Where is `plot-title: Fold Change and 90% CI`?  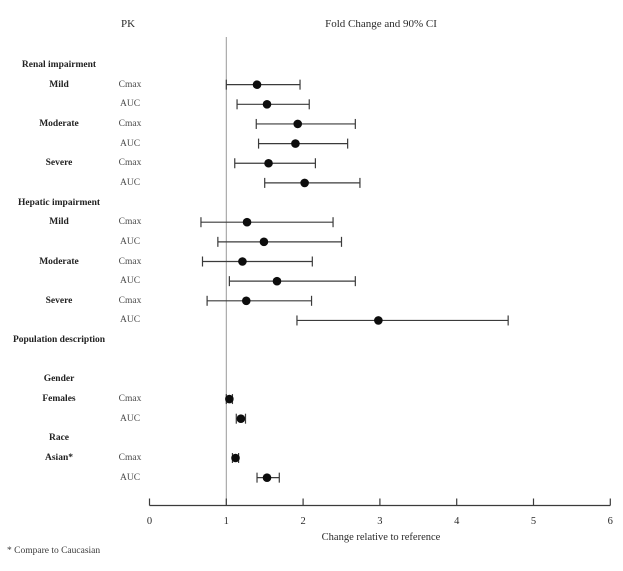 plot-title: Fold Change and 90% CI is located at coordinates (381, 24).